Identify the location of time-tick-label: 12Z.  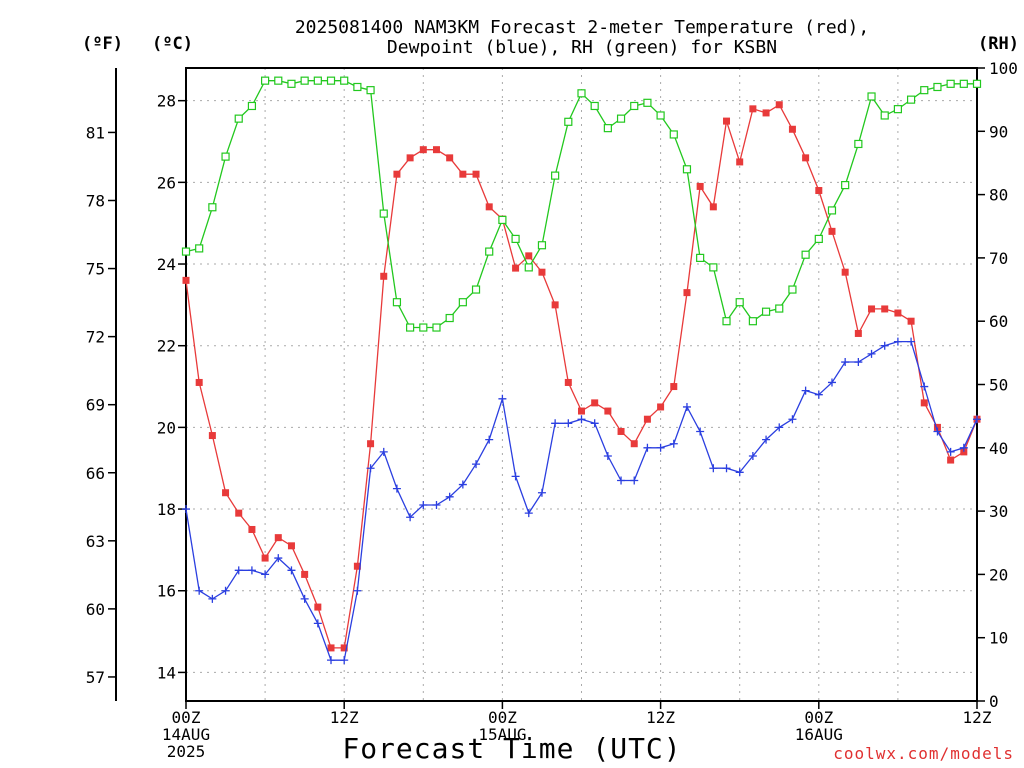
(660, 717).